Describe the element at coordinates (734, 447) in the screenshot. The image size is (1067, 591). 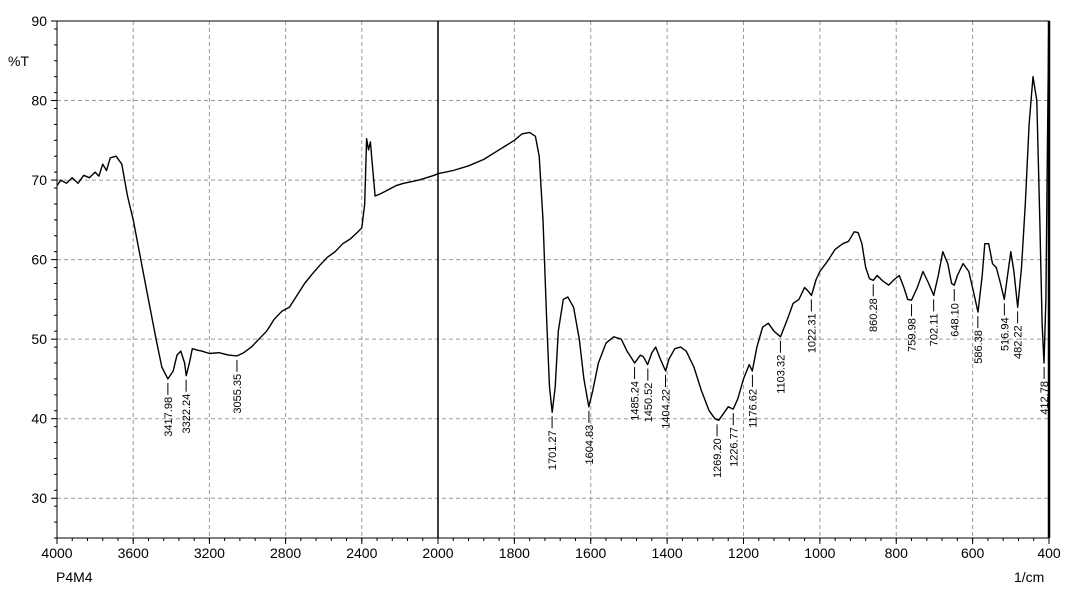
I see `peak-label: 1226.77` at that location.